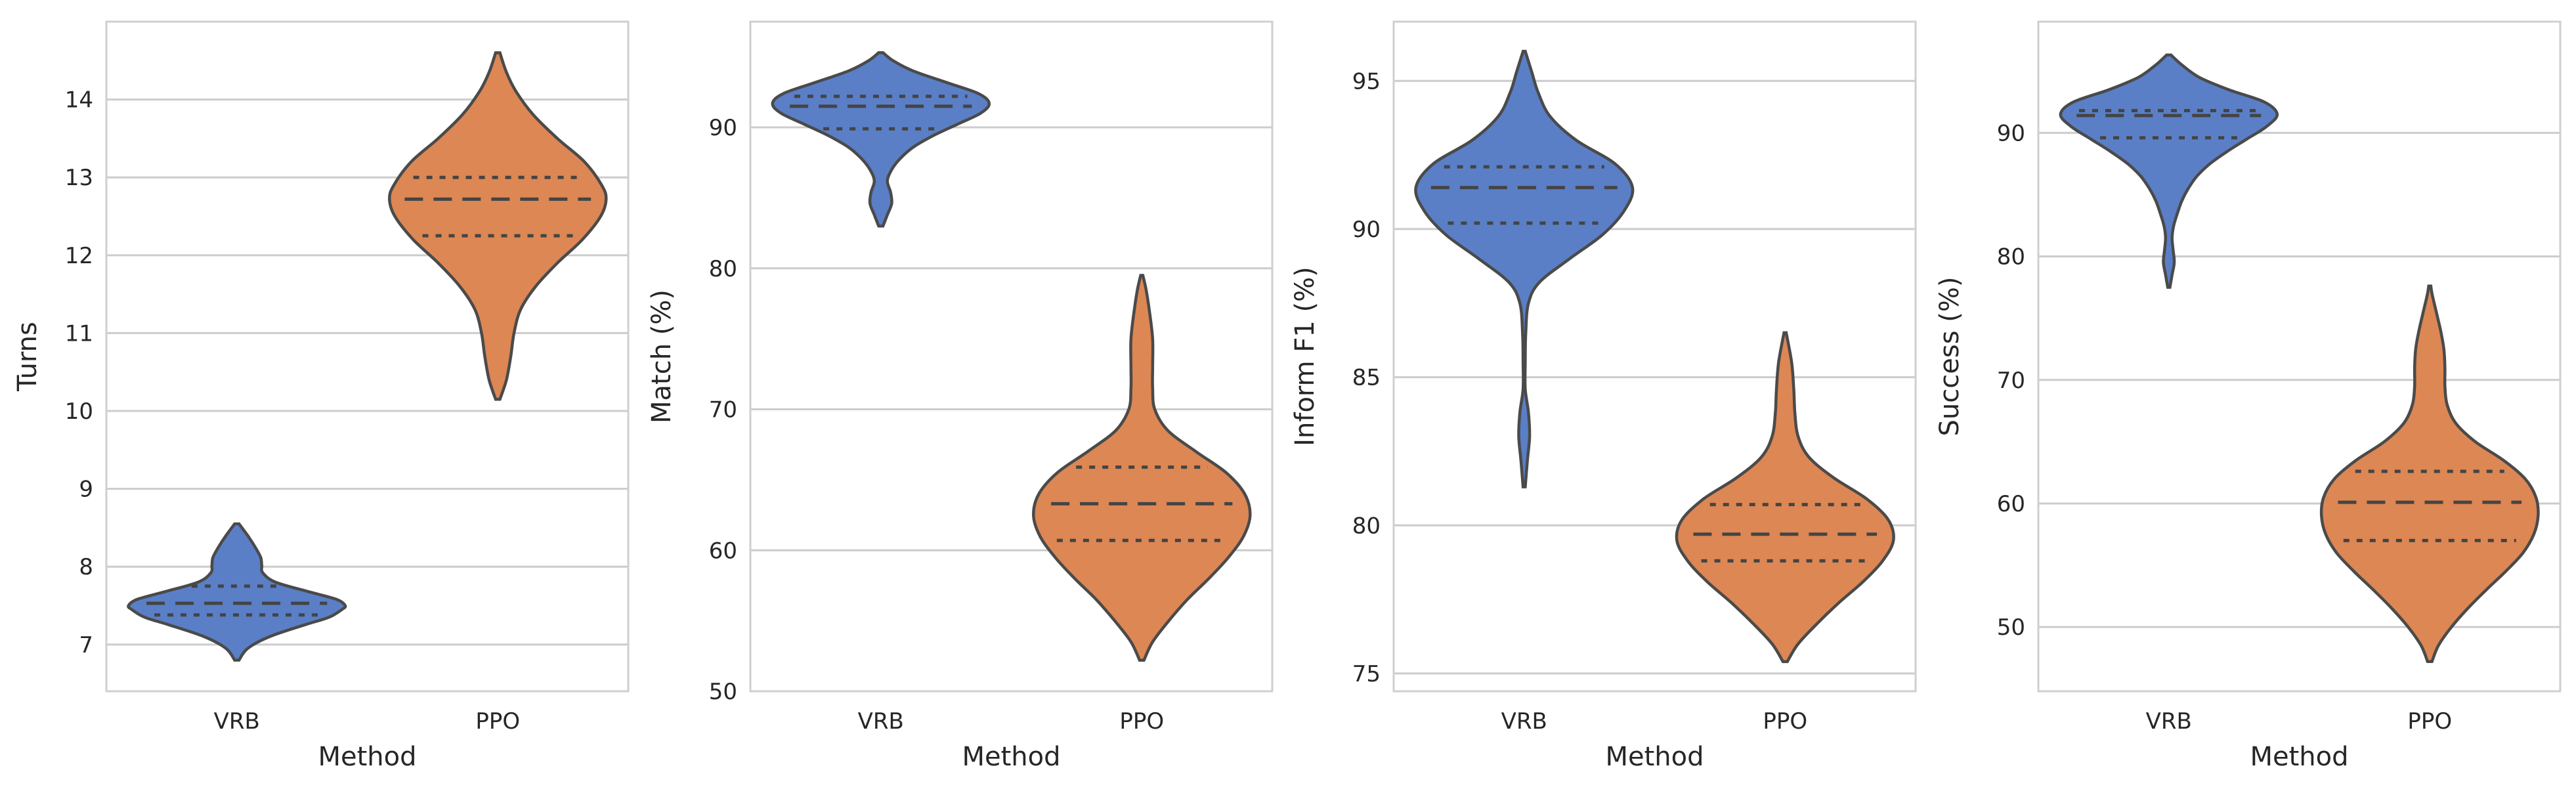 This screenshot has height=793, width=2576. What do you see at coordinates (86, 645) in the screenshot?
I see `y-tick-label: 7` at bounding box center [86, 645].